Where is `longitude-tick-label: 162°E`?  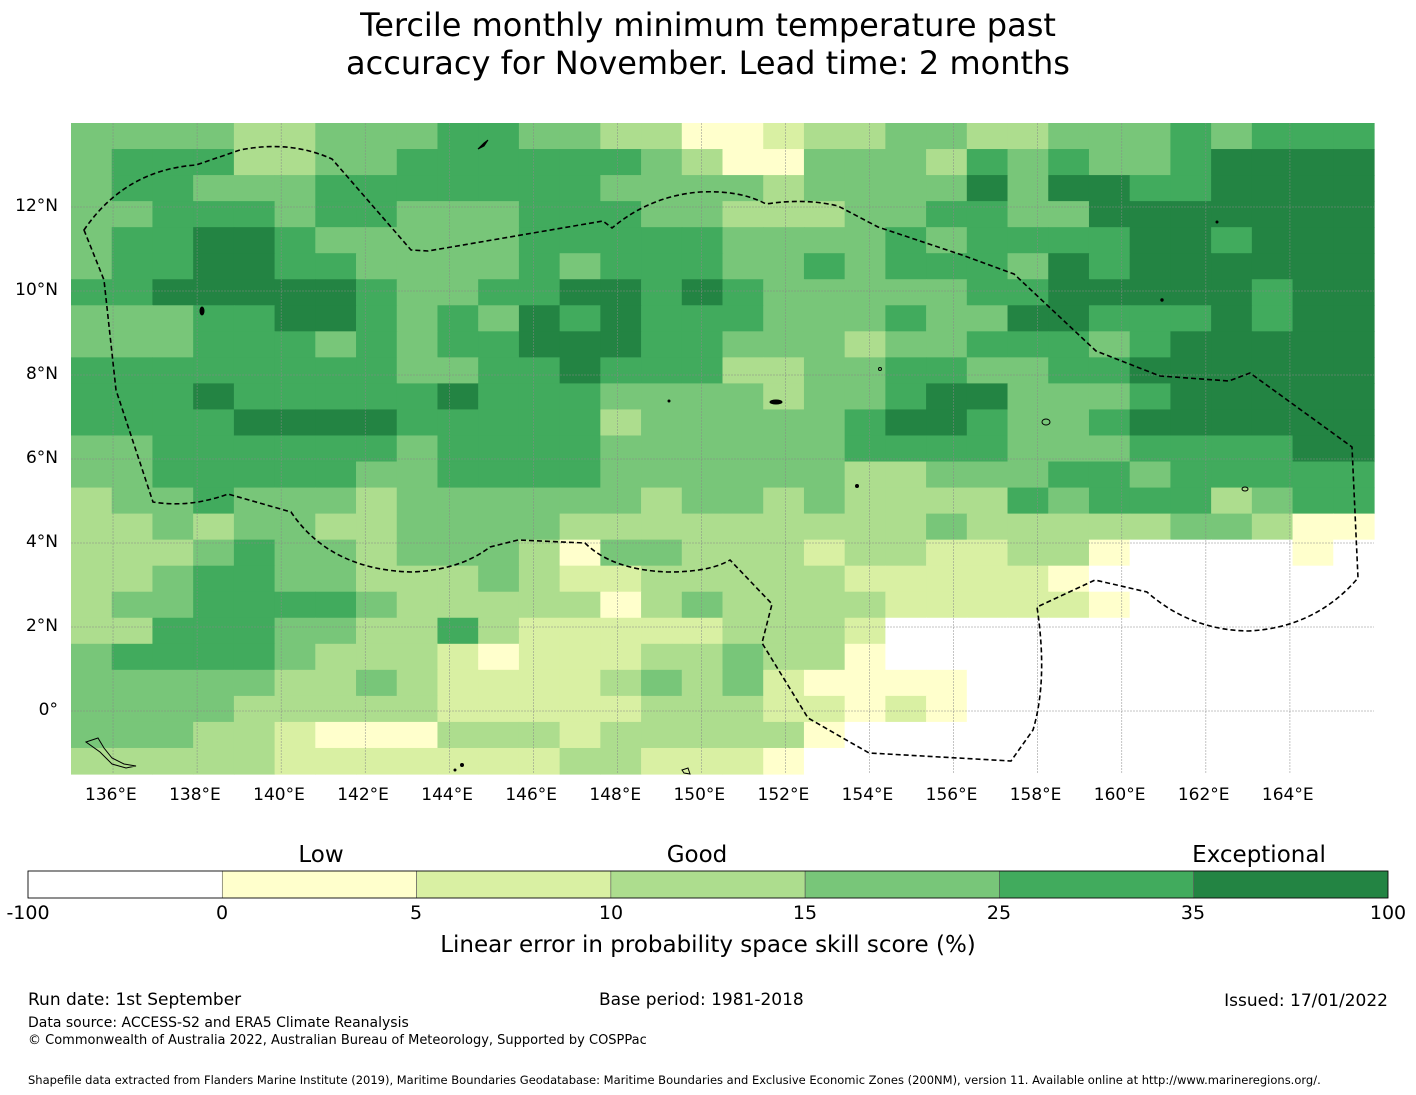 longitude-tick-label: 162°E is located at coordinates (1203, 795).